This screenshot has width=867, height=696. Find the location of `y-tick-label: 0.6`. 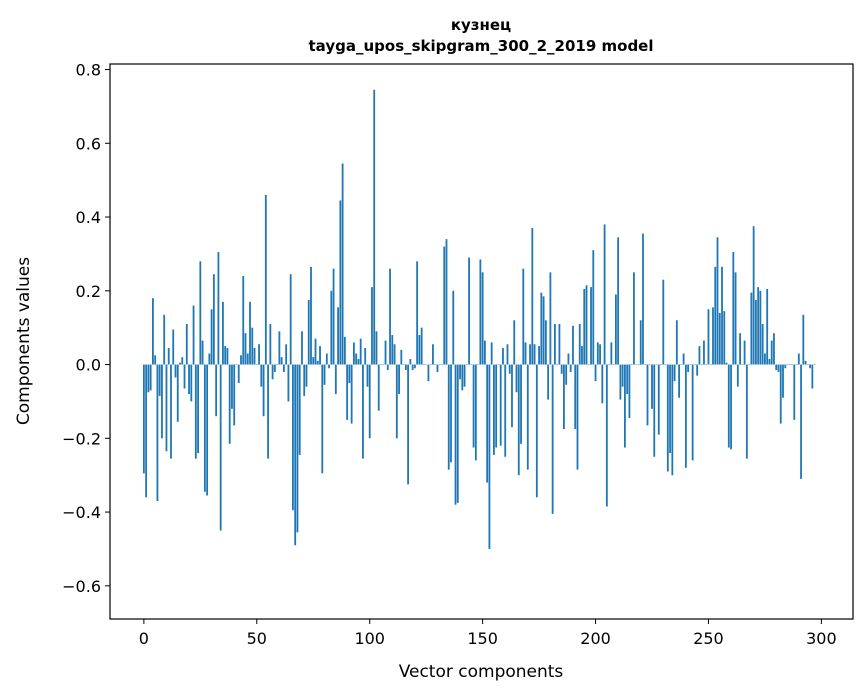

y-tick-label: 0.6 is located at coordinates (88, 143).